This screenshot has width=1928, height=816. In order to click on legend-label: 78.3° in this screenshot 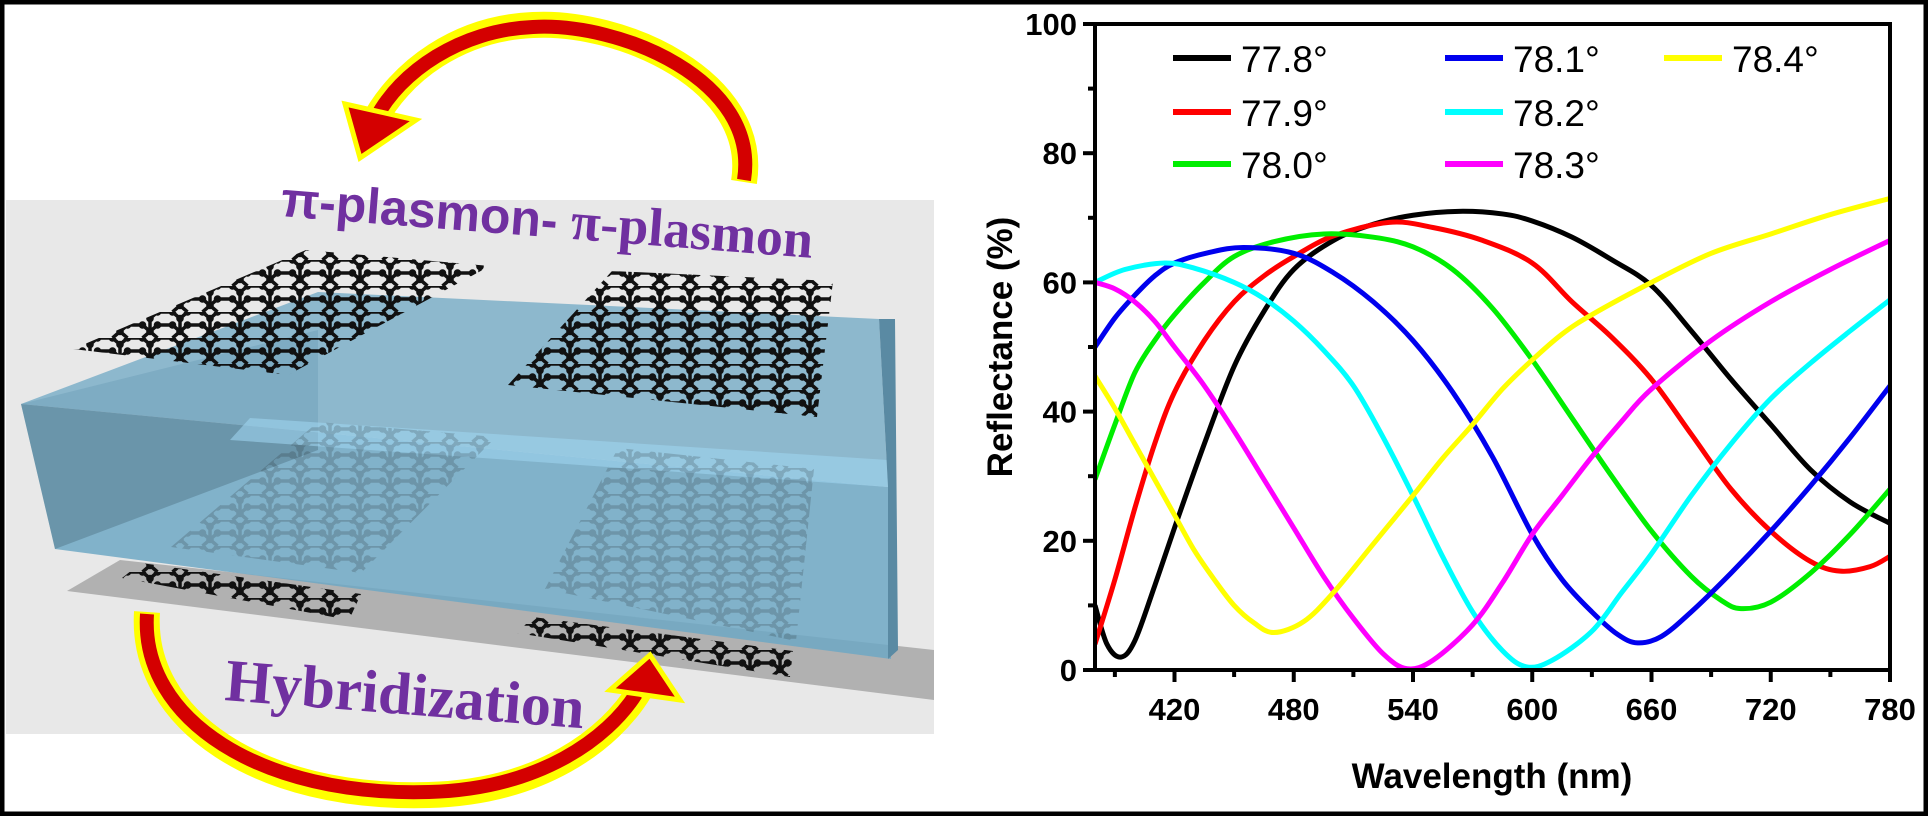, I will do `click(1556, 165)`.